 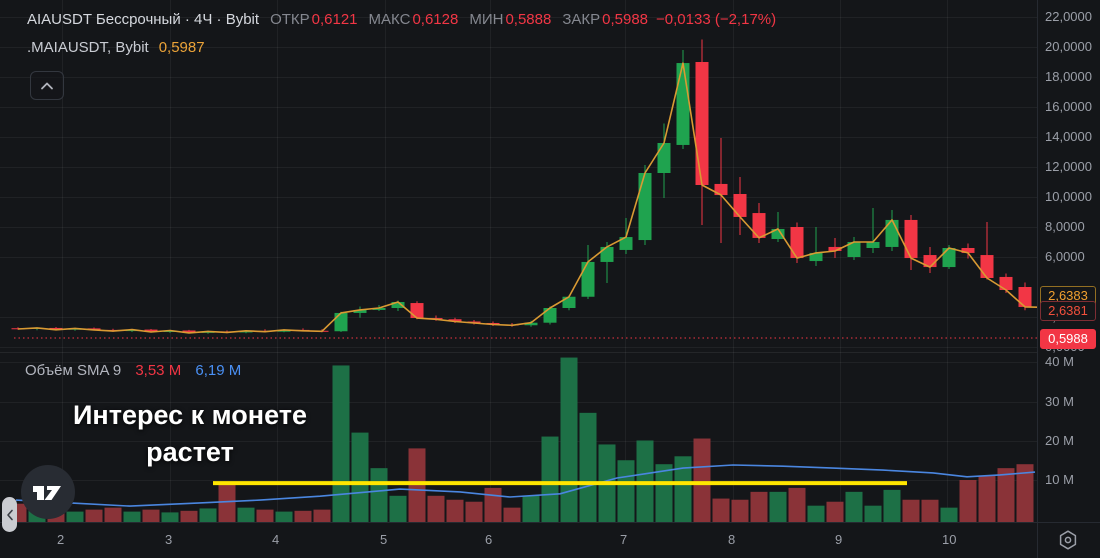 I want to click on overlay-series-title: .MAIAUSDT, Bybit, so click(x=88, y=47).